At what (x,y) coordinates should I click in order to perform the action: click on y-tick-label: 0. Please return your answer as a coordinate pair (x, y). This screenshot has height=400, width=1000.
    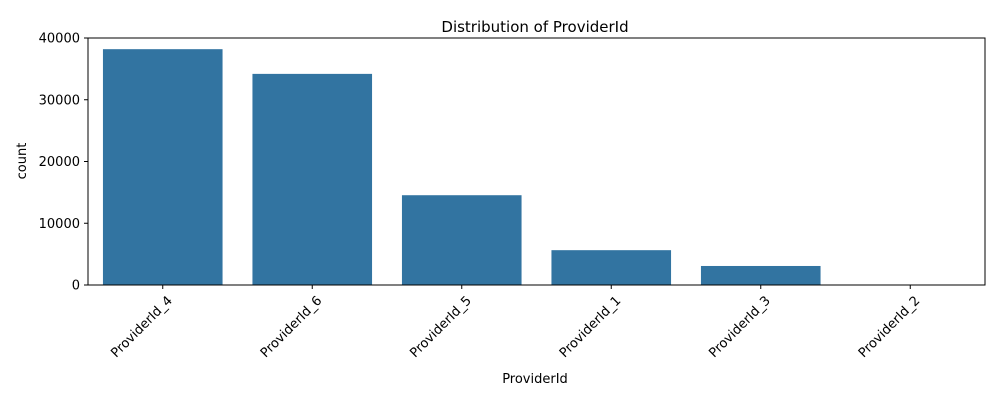
    Looking at the image, I should click on (76, 286).